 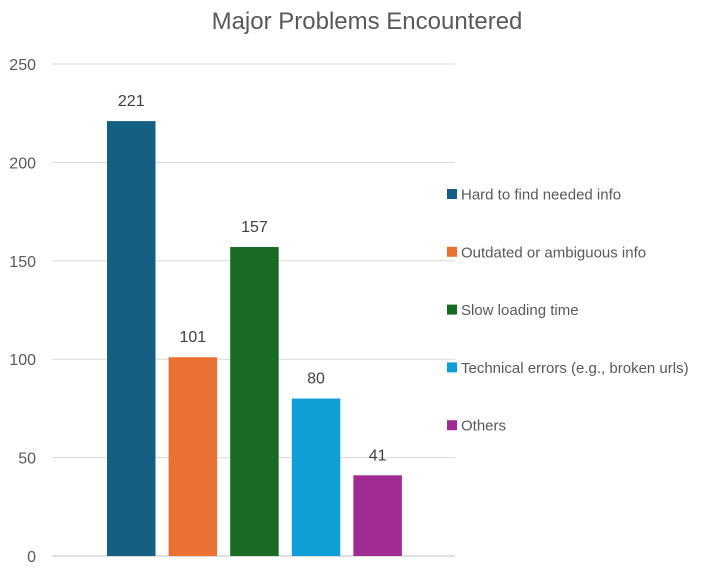 What do you see at coordinates (31, 557) in the screenshot?
I see `y-tick-label: 0` at bounding box center [31, 557].